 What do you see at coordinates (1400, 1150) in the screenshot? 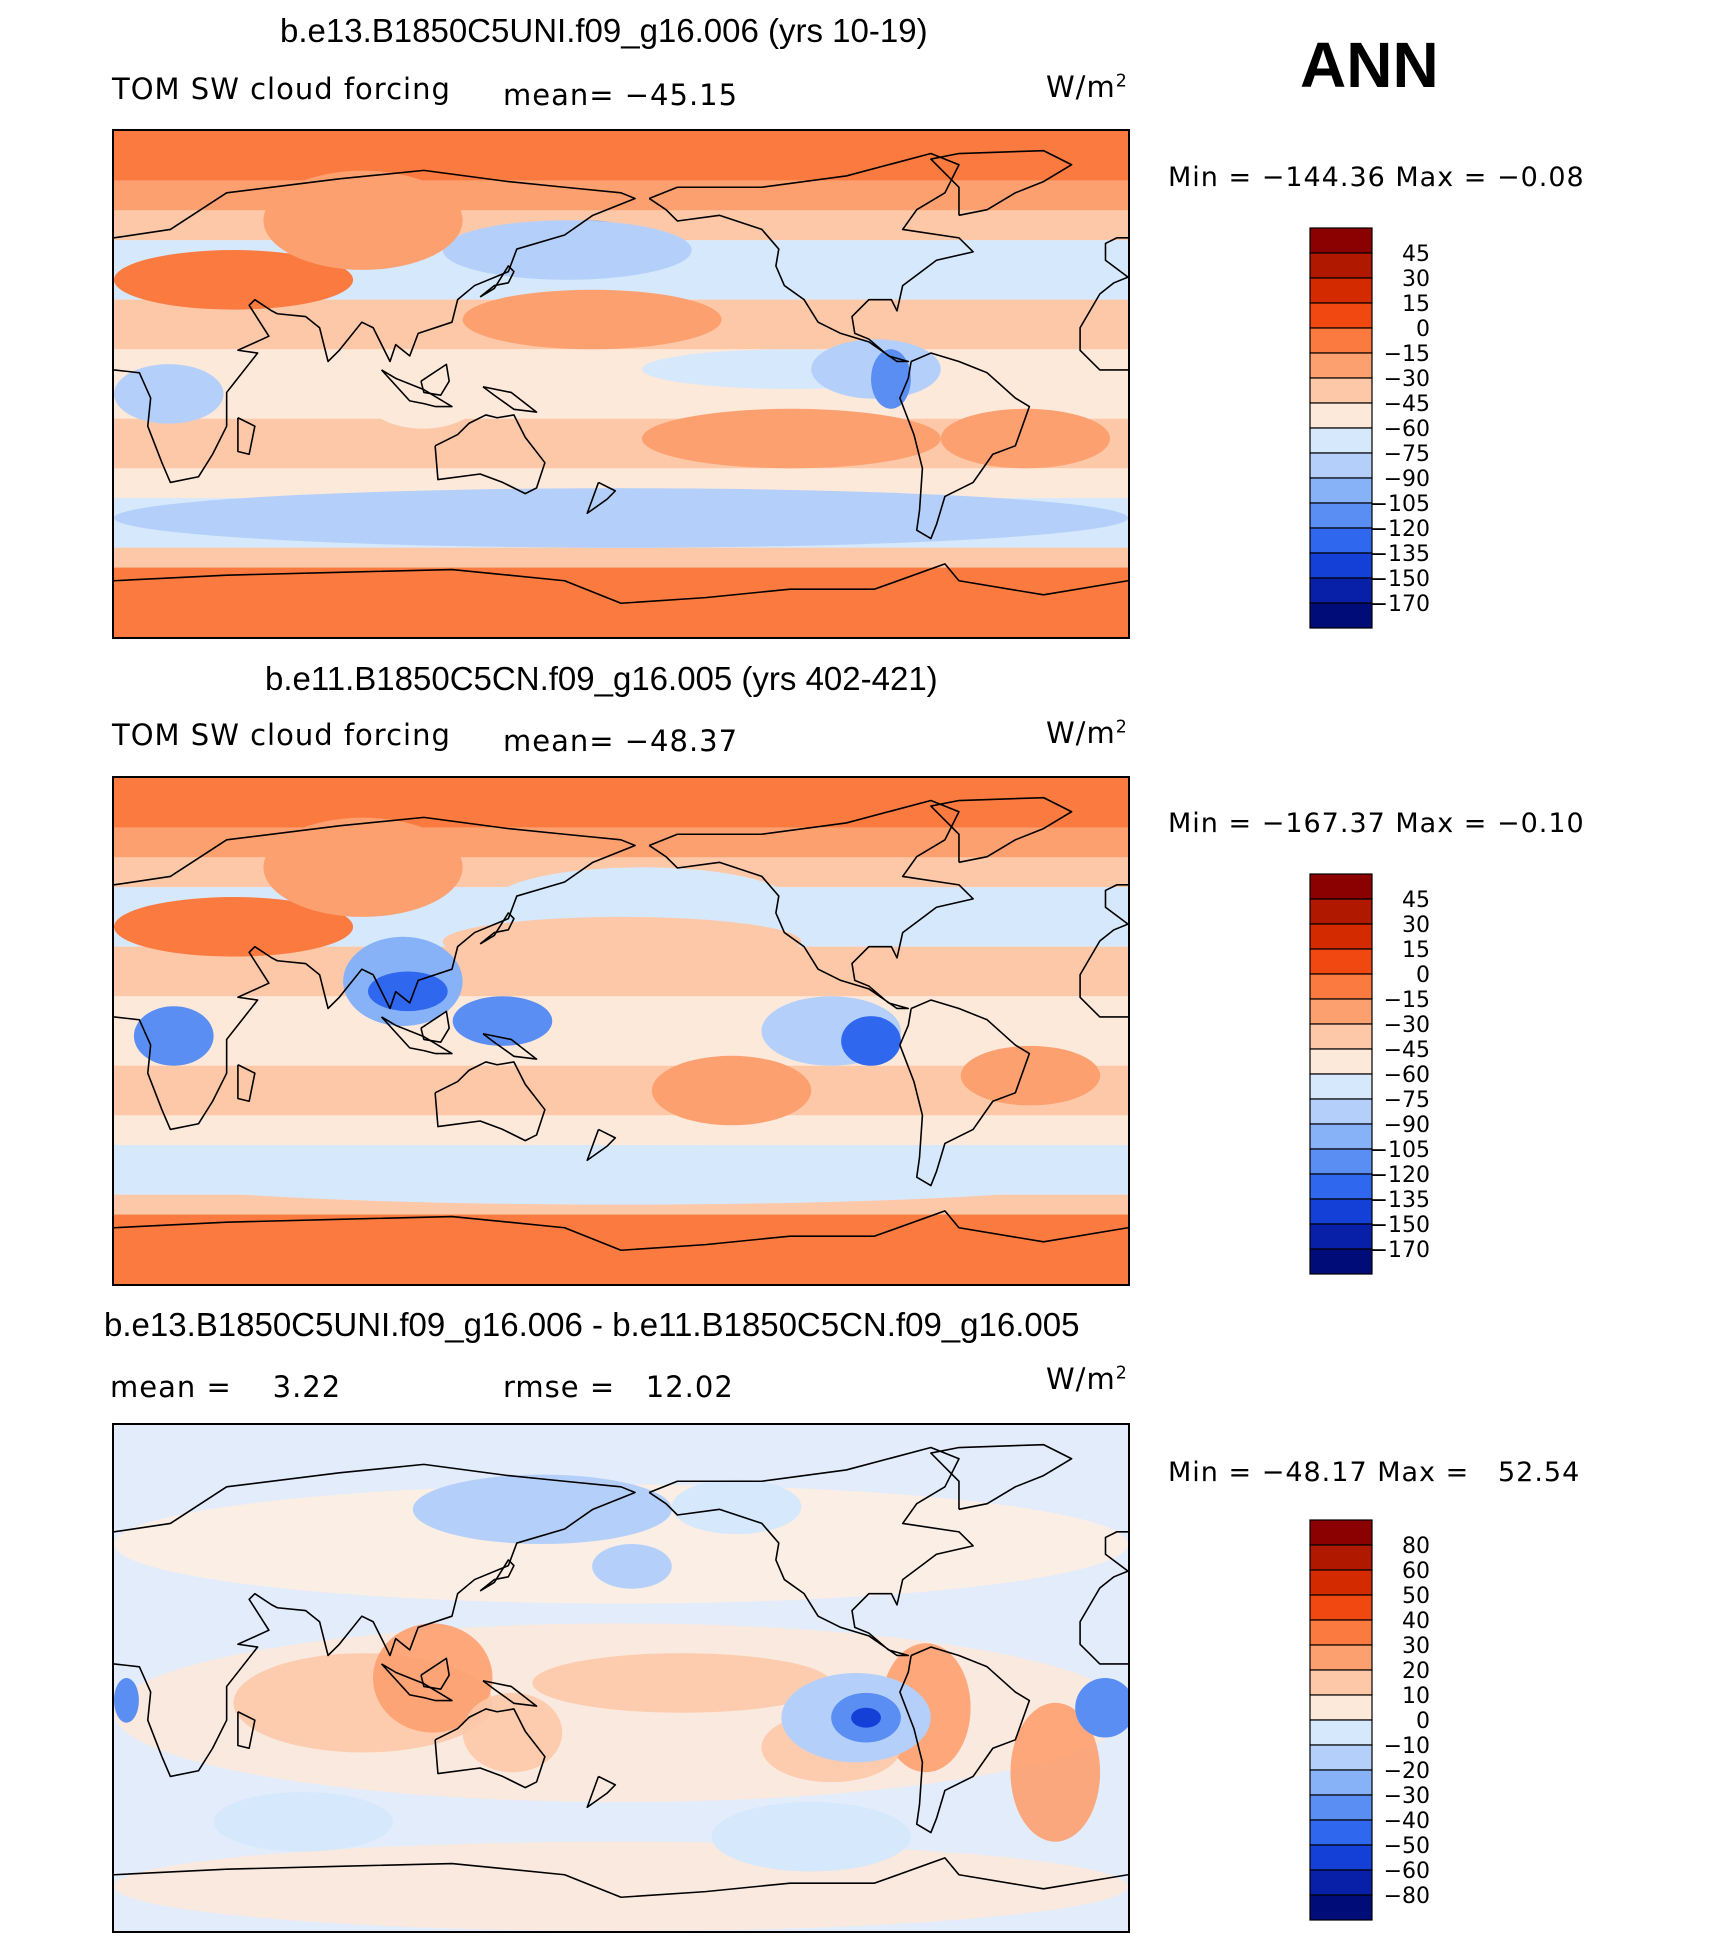
I see `colorbar-tick-label: −105` at bounding box center [1400, 1150].